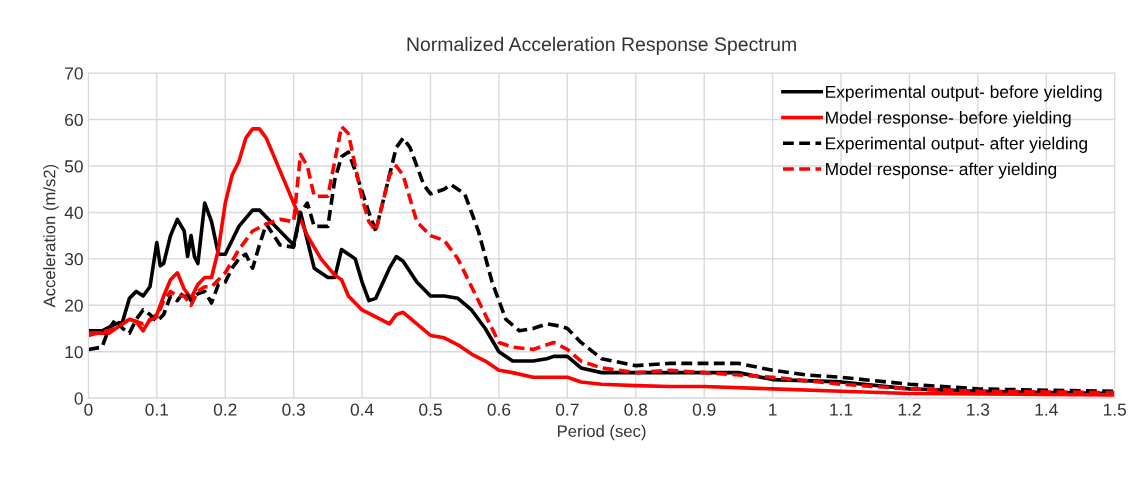 This screenshot has width=1148, height=478. What do you see at coordinates (74, 73) in the screenshot?
I see `y-tick-label: 70` at bounding box center [74, 73].